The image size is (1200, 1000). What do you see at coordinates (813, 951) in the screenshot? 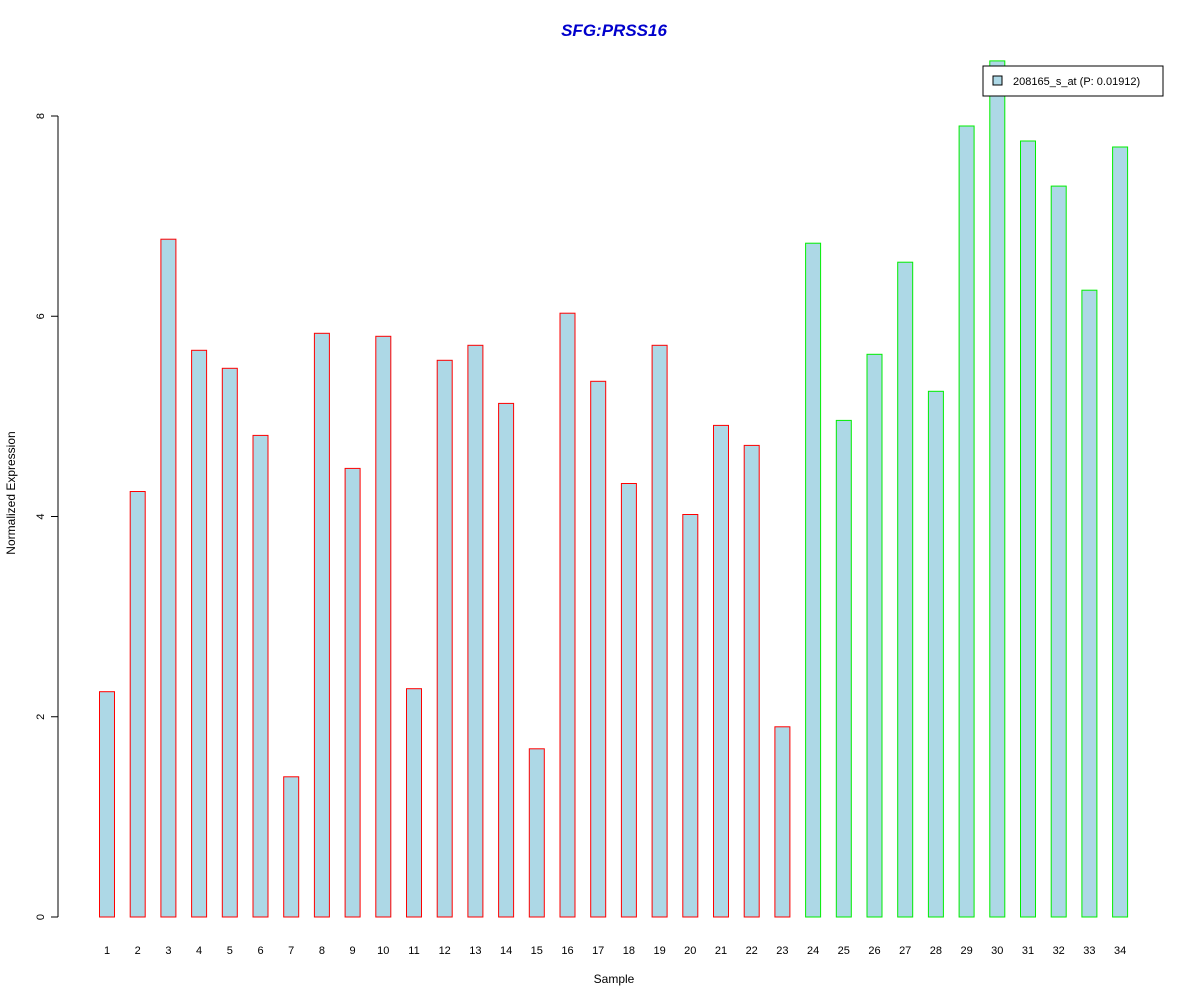
I see `x-tick-label: 24` at bounding box center [813, 951].